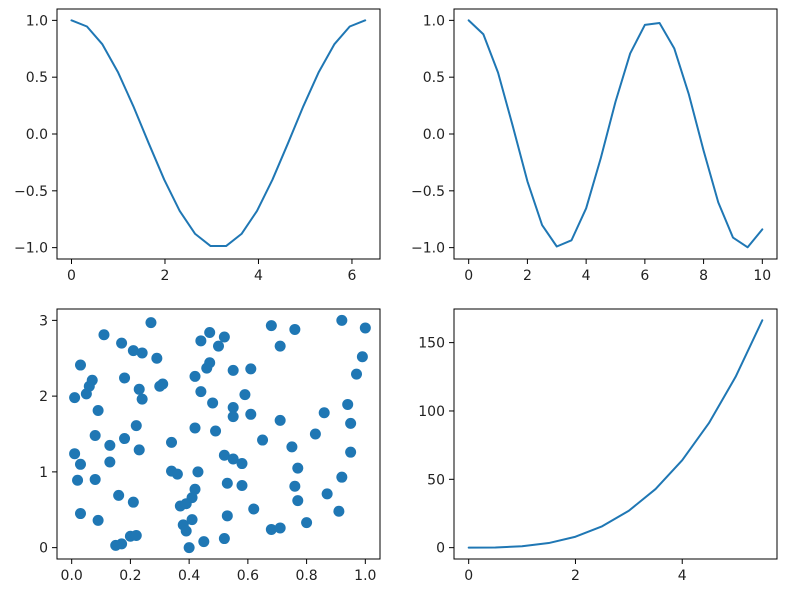  What do you see at coordinates (43, 473) in the screenshot?
I see `y-tick-label: 1` at bounding box center [43, 473].